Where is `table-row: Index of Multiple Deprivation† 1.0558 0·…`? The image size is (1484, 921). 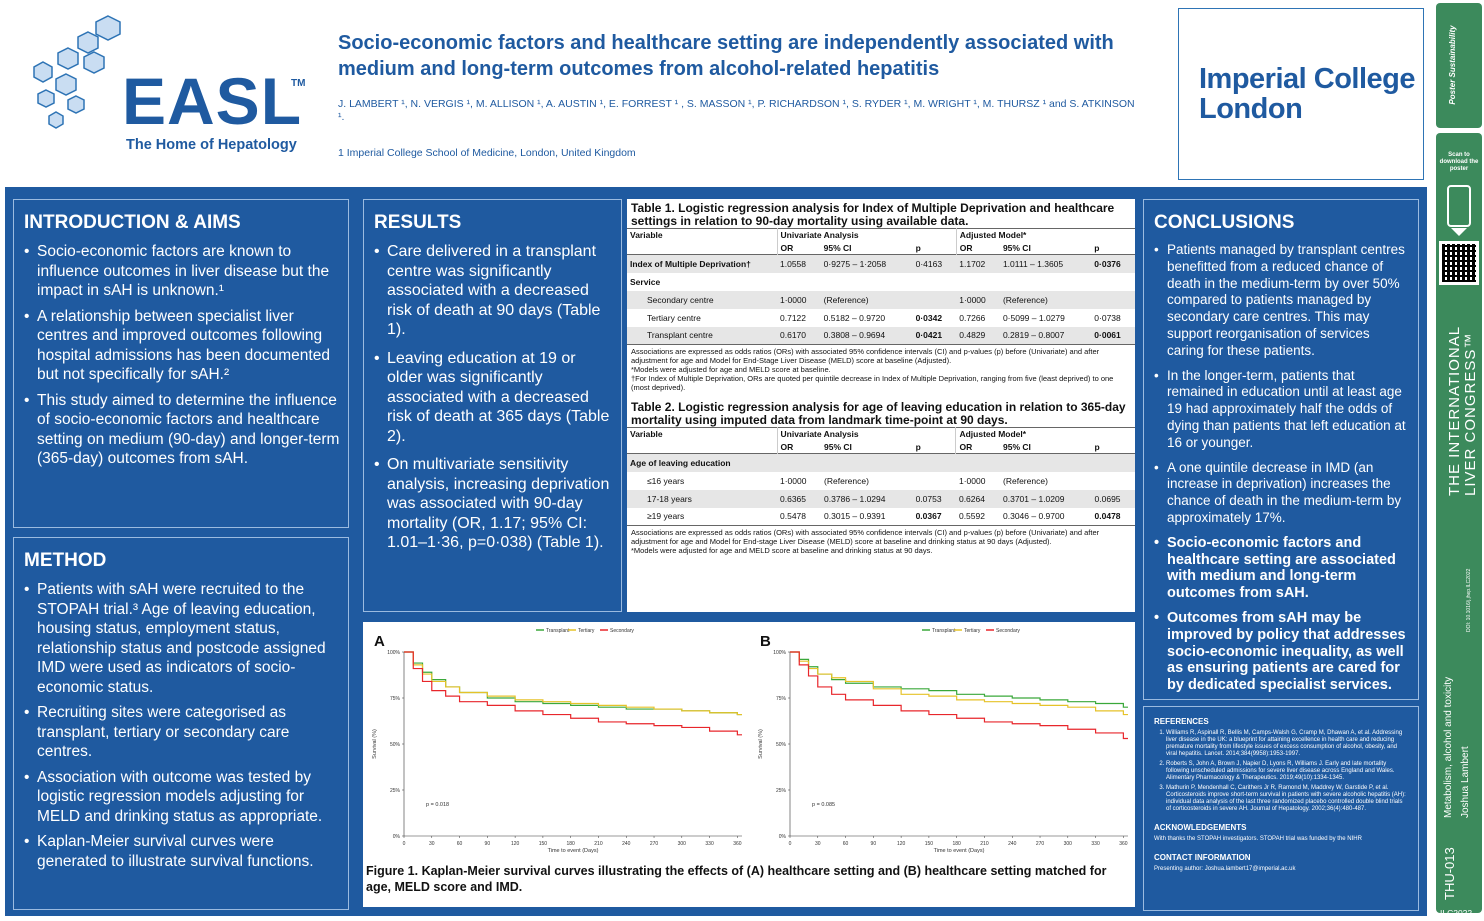
table-row: Index of Multiple Deprivation† 1.0558 0·… is located at coordinates (881, 263).